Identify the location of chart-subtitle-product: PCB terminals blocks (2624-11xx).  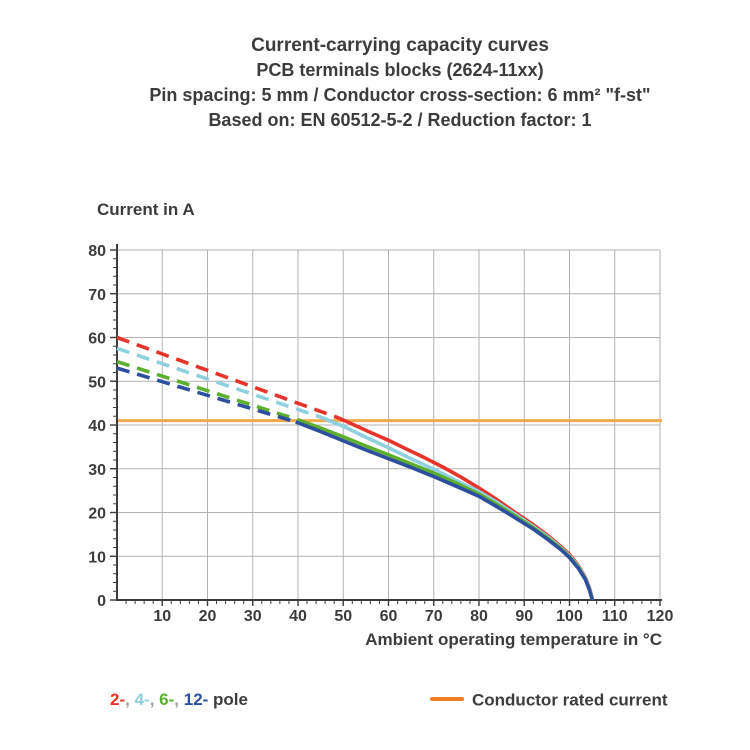
(400, 70).